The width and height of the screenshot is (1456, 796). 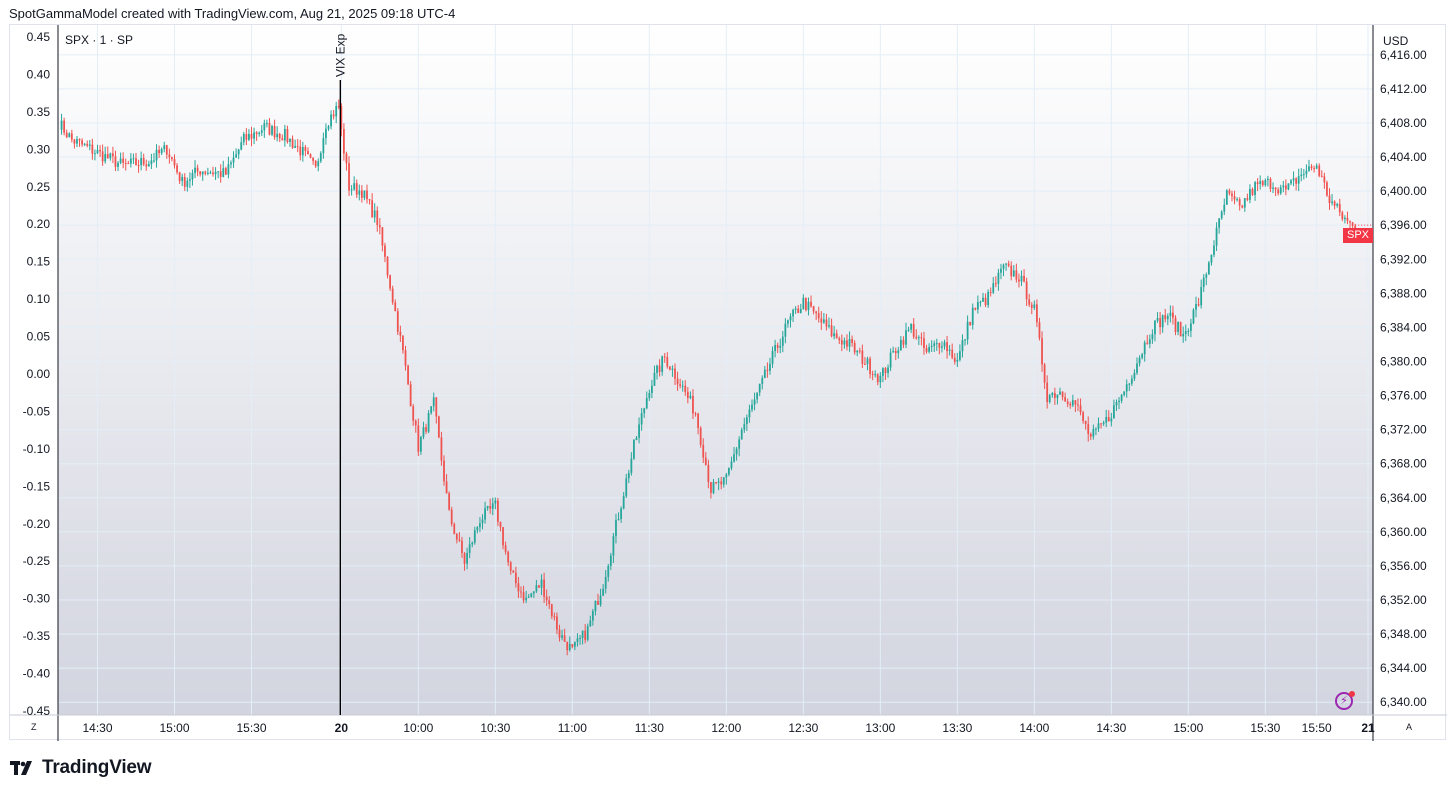 What do you see at coordinates (1403, 430) in the screenshot?
I see `right-axis-tick-label: 6,372.00` at bounding box center [1403, 430].